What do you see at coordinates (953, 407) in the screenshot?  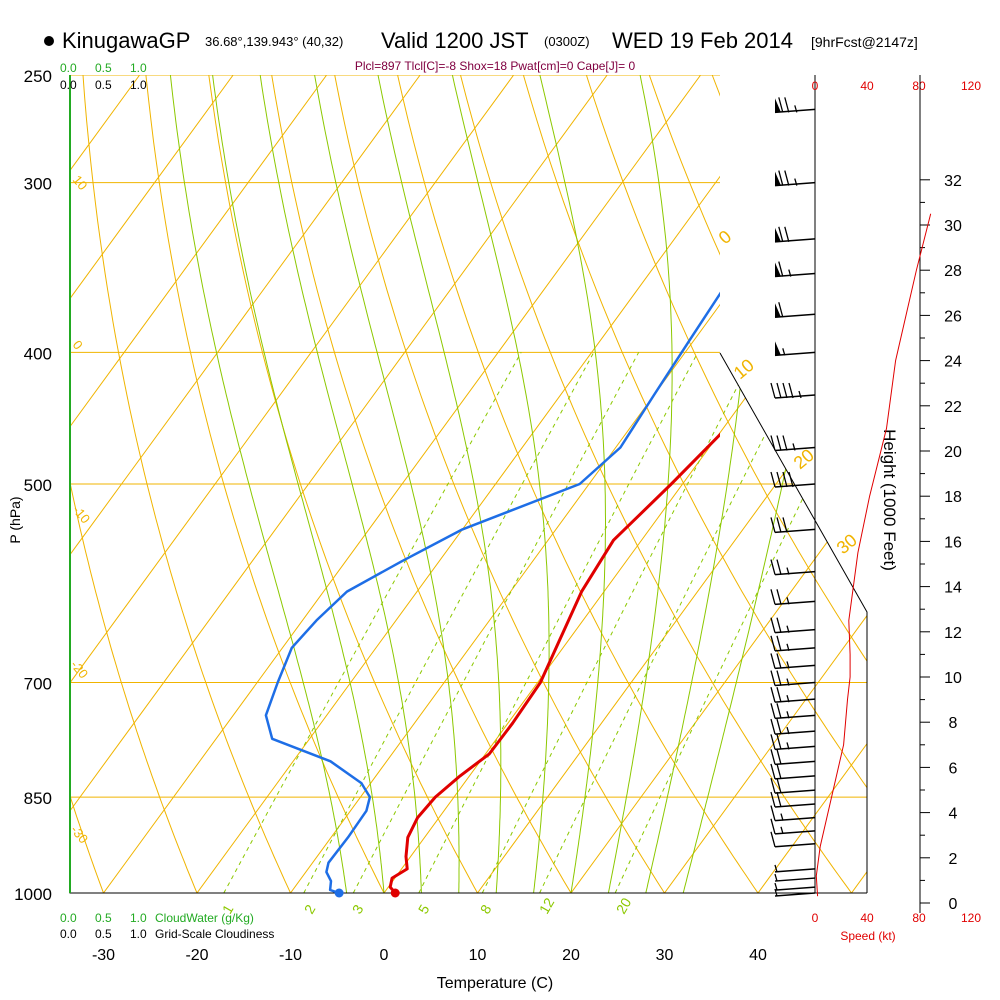 I see `height-tick-label: 22` at bounding box center [953, 407].